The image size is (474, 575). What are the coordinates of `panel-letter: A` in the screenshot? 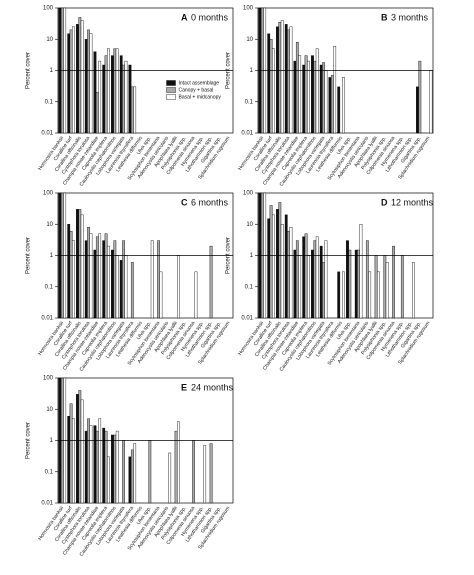 It's located at (184, 17).